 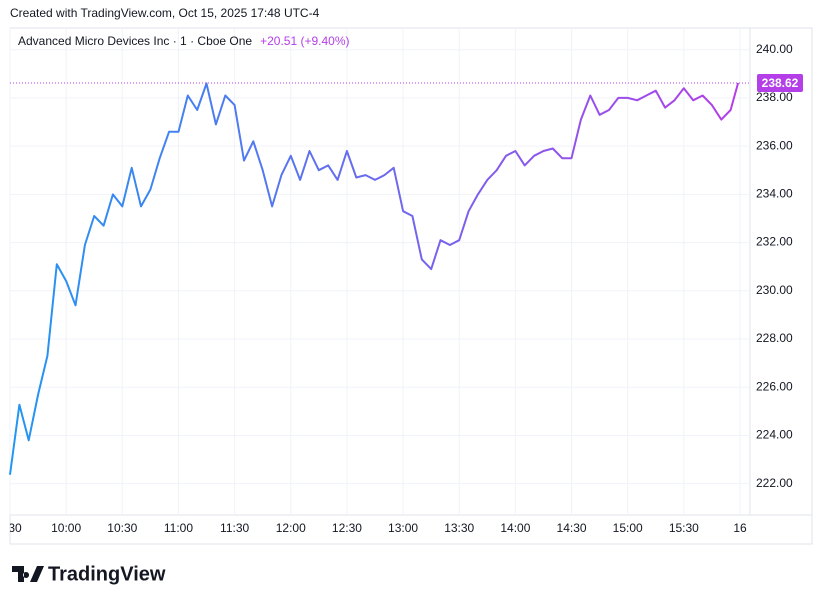 What do you see at coordinates (774, 435) in the screenshot?
I see `y-tick-label: 224.00` at bounding box center [774, 435].